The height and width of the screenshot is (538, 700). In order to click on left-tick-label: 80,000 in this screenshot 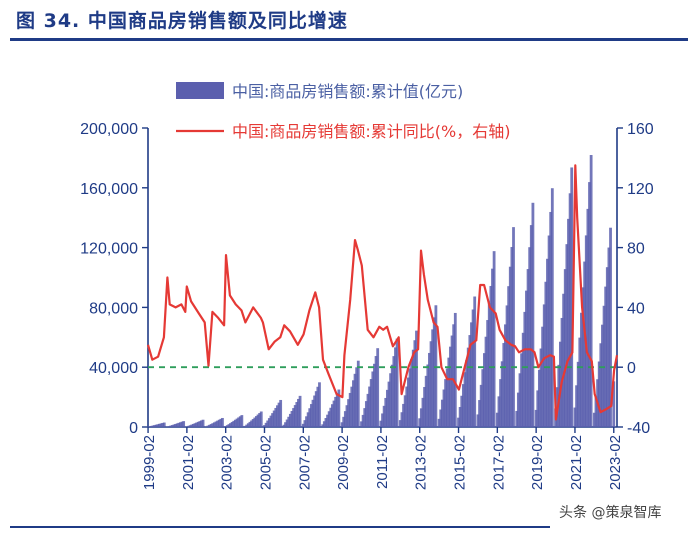, I will do `click(113, 308)`.